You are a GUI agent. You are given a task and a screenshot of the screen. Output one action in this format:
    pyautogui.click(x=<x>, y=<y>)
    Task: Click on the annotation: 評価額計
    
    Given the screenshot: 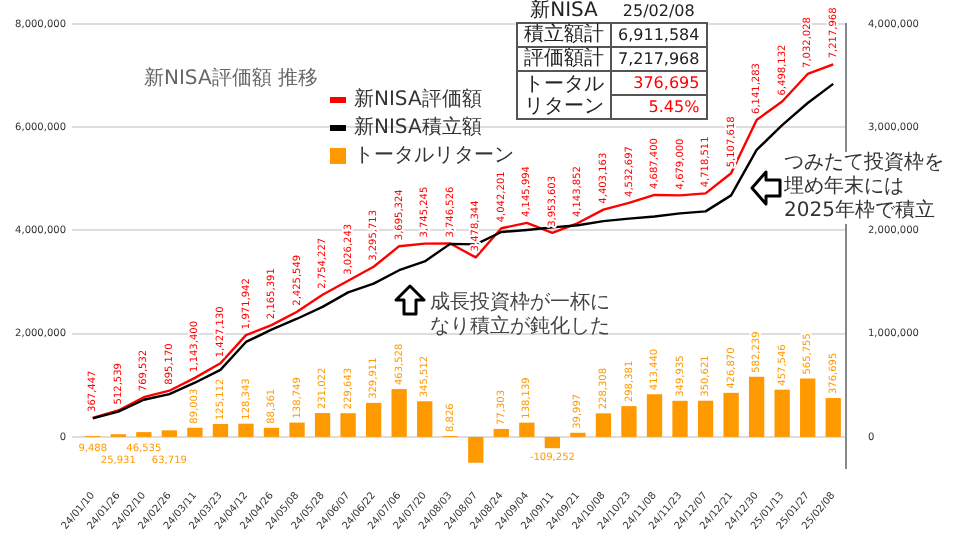 What is the action you would take?
    pyautogui.click(x=564, y=59)
    